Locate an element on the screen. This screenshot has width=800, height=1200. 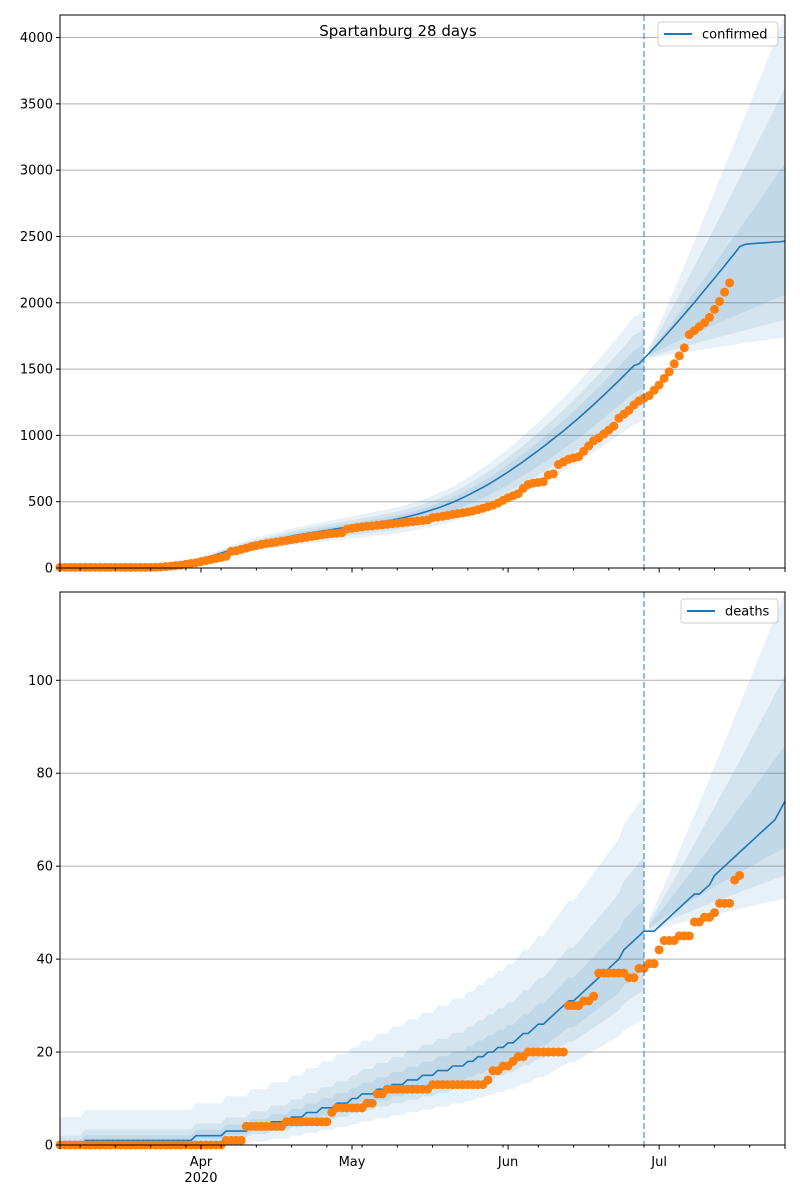
deaths-legend: deaths is located at coordinates (729, 611).